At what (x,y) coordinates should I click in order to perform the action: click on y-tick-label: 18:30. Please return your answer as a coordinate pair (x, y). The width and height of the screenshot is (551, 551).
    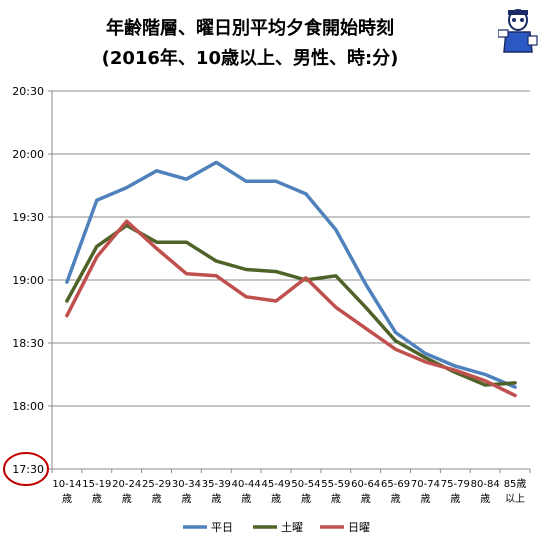
    Looking at the image, I should click on (28, 343).